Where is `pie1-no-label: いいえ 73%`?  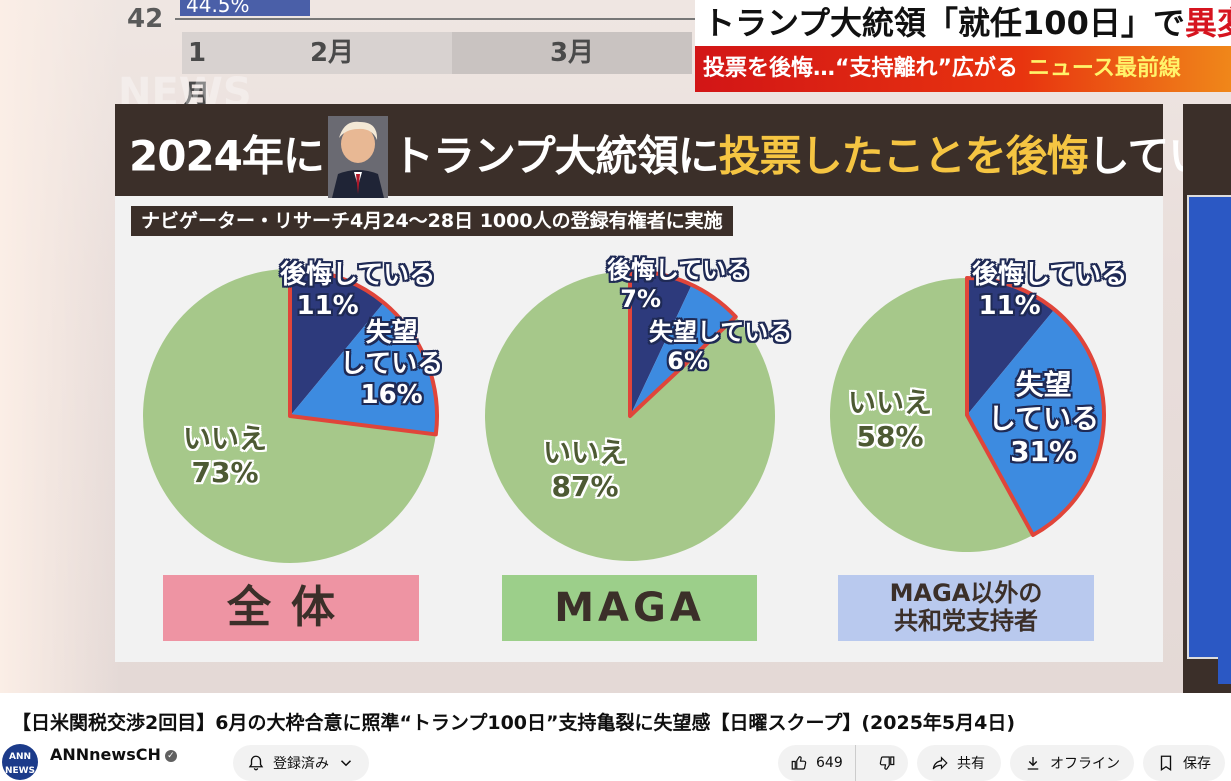
pie1-no-label: いいえ 73% is located at coordinates (225, 455).